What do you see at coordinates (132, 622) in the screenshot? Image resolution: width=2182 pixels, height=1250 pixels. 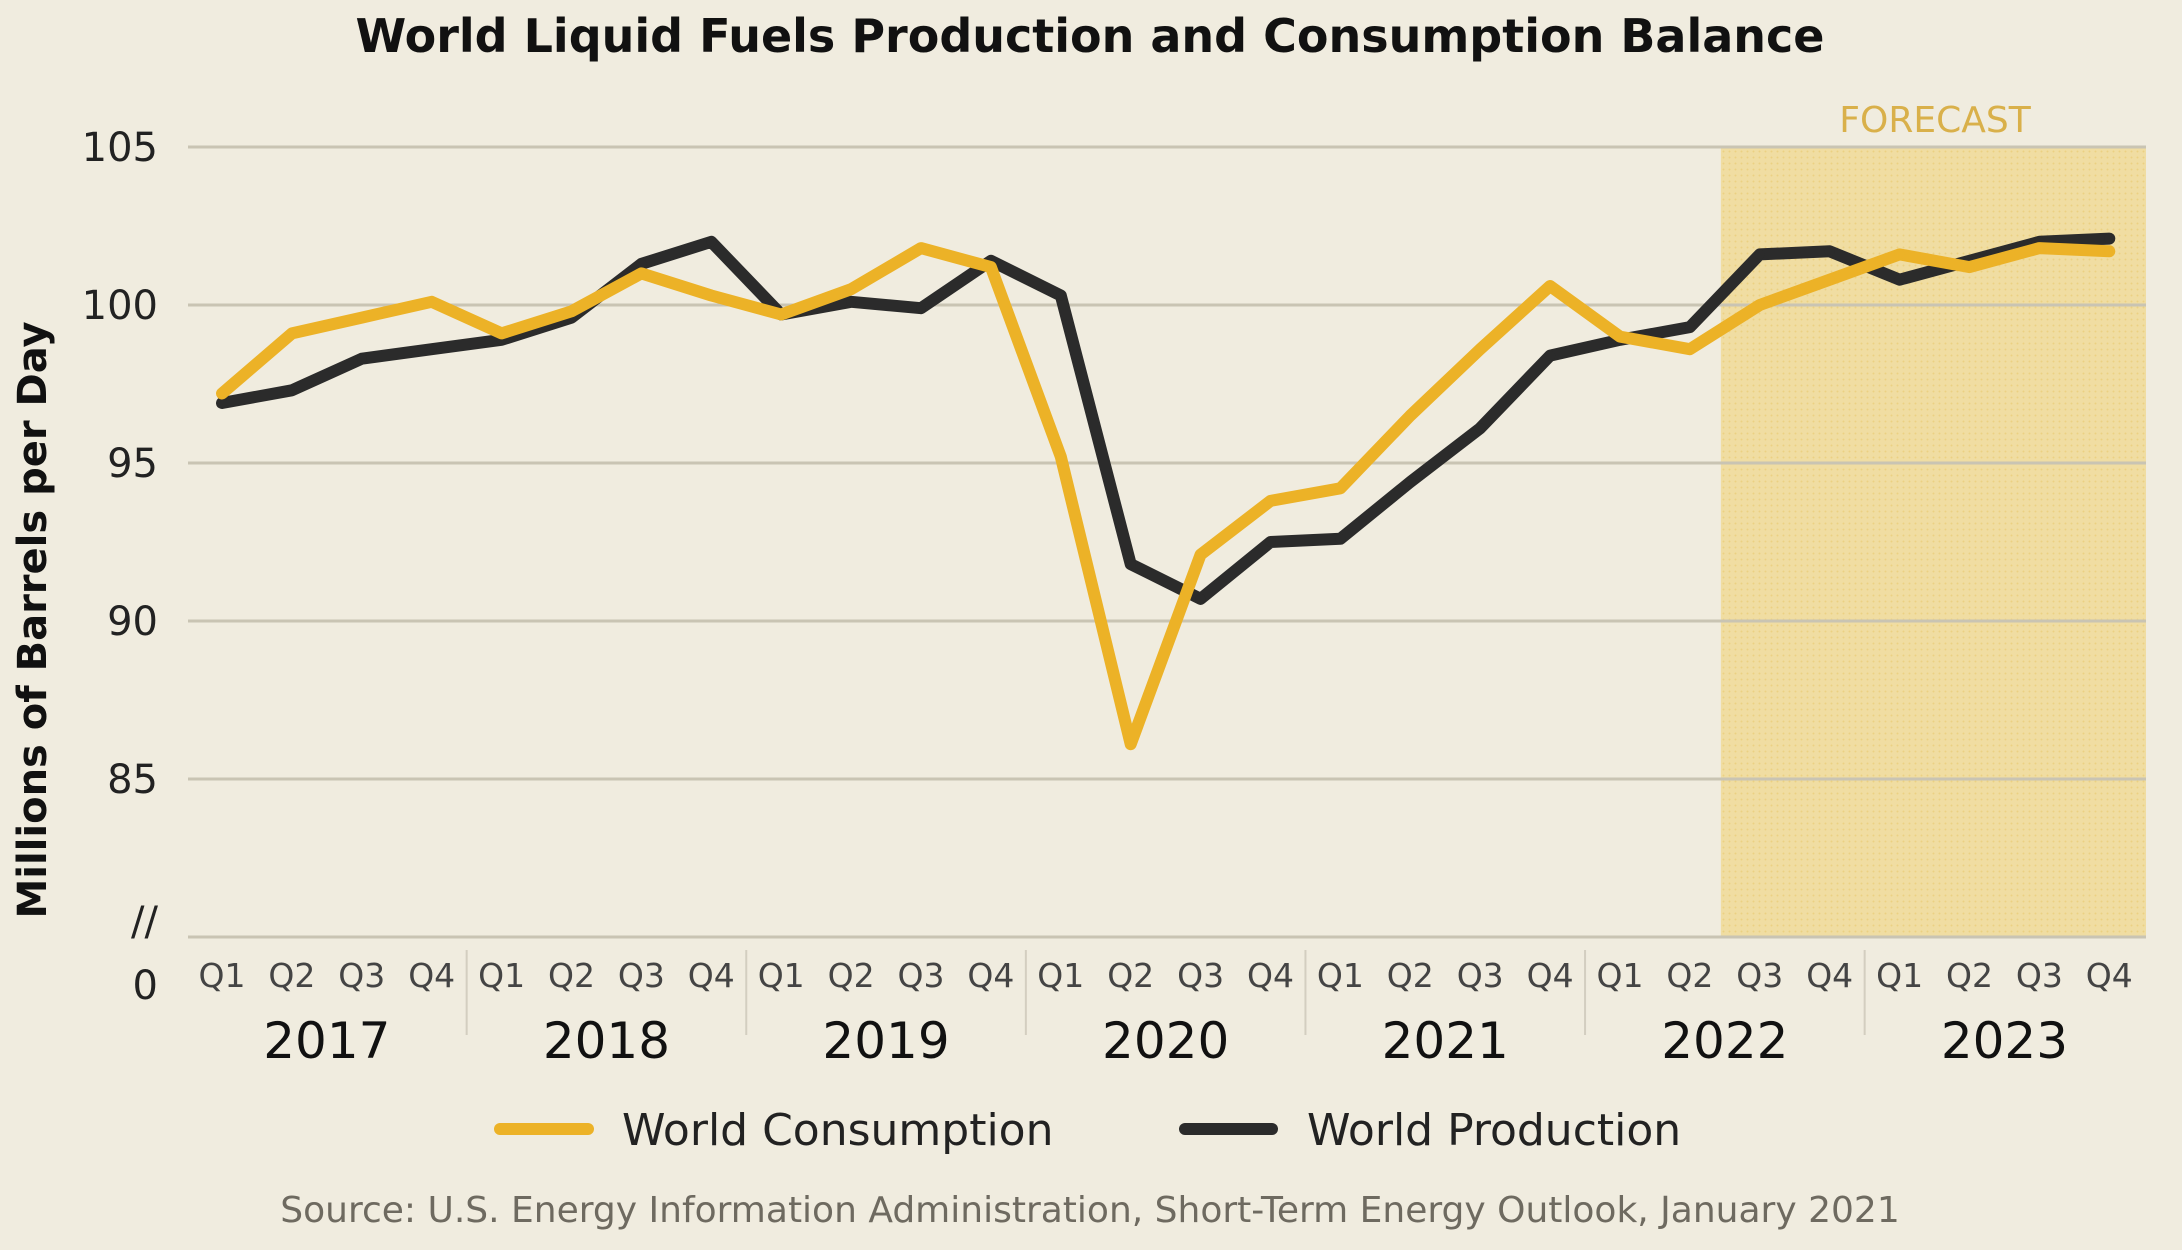 I see `y-tick-label: 90` at bounding box center [132, 622].